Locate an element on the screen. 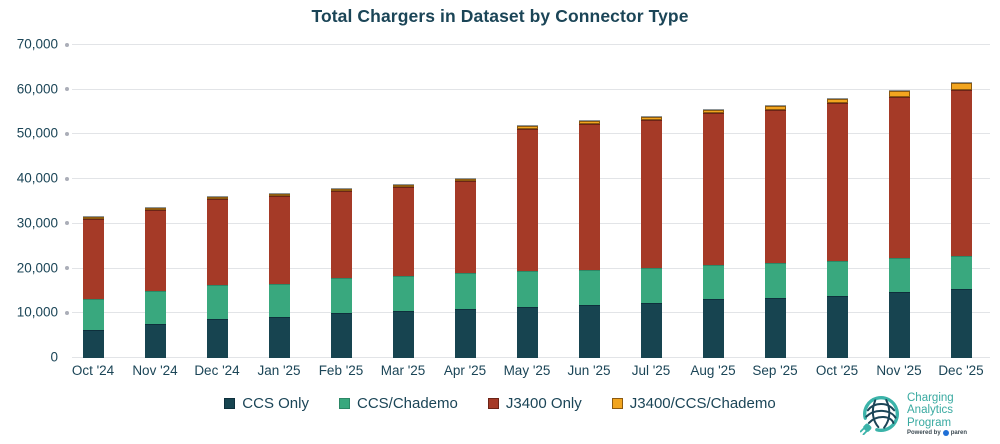  paren-brand-name: paren is located at coordinates (959, 433).